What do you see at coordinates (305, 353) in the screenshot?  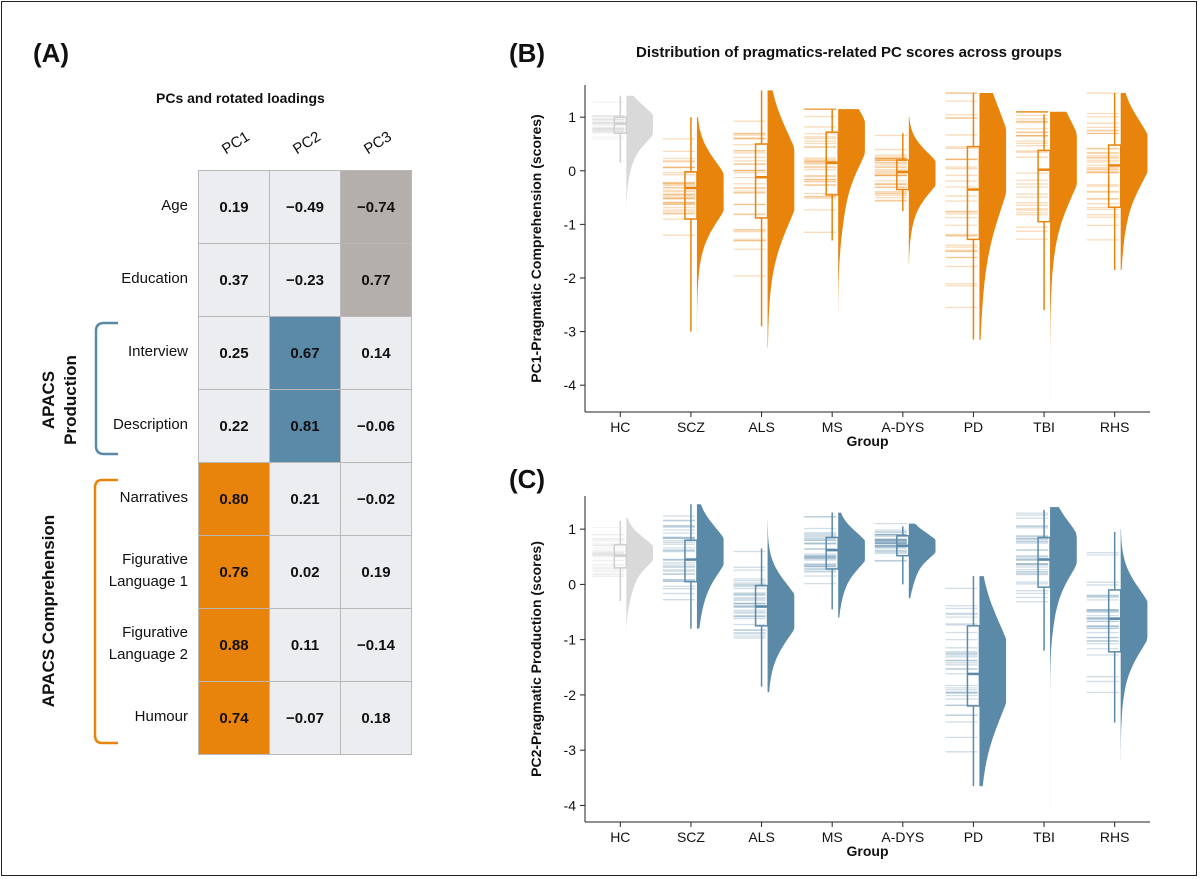 I see `loading-cell: 0.67` at bounding box center [305, 353].